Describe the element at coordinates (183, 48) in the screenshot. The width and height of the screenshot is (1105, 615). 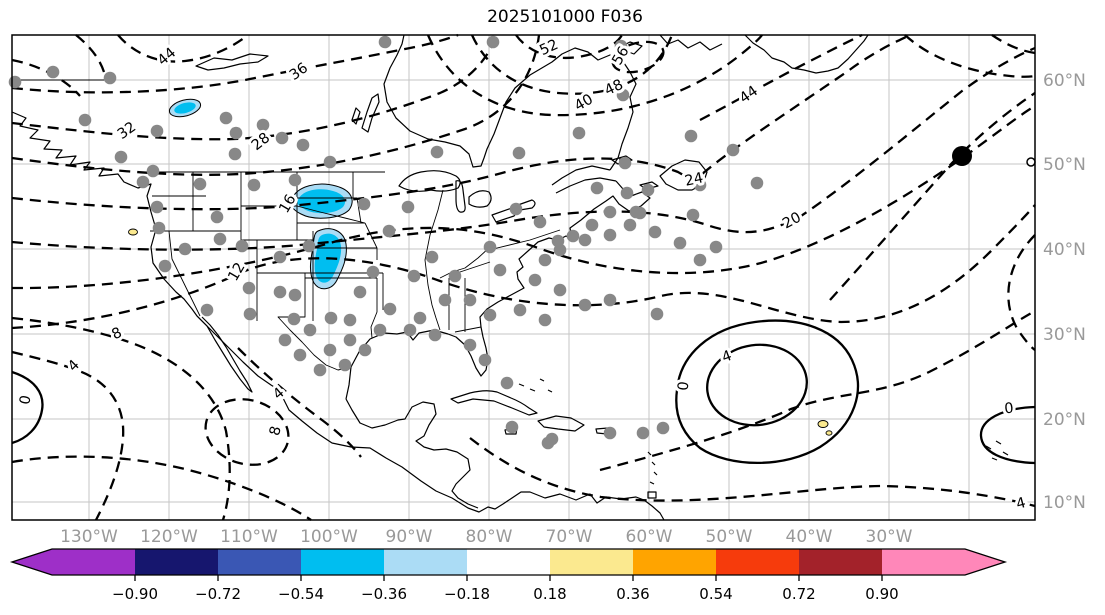
I see `contour-44-top` at that location.